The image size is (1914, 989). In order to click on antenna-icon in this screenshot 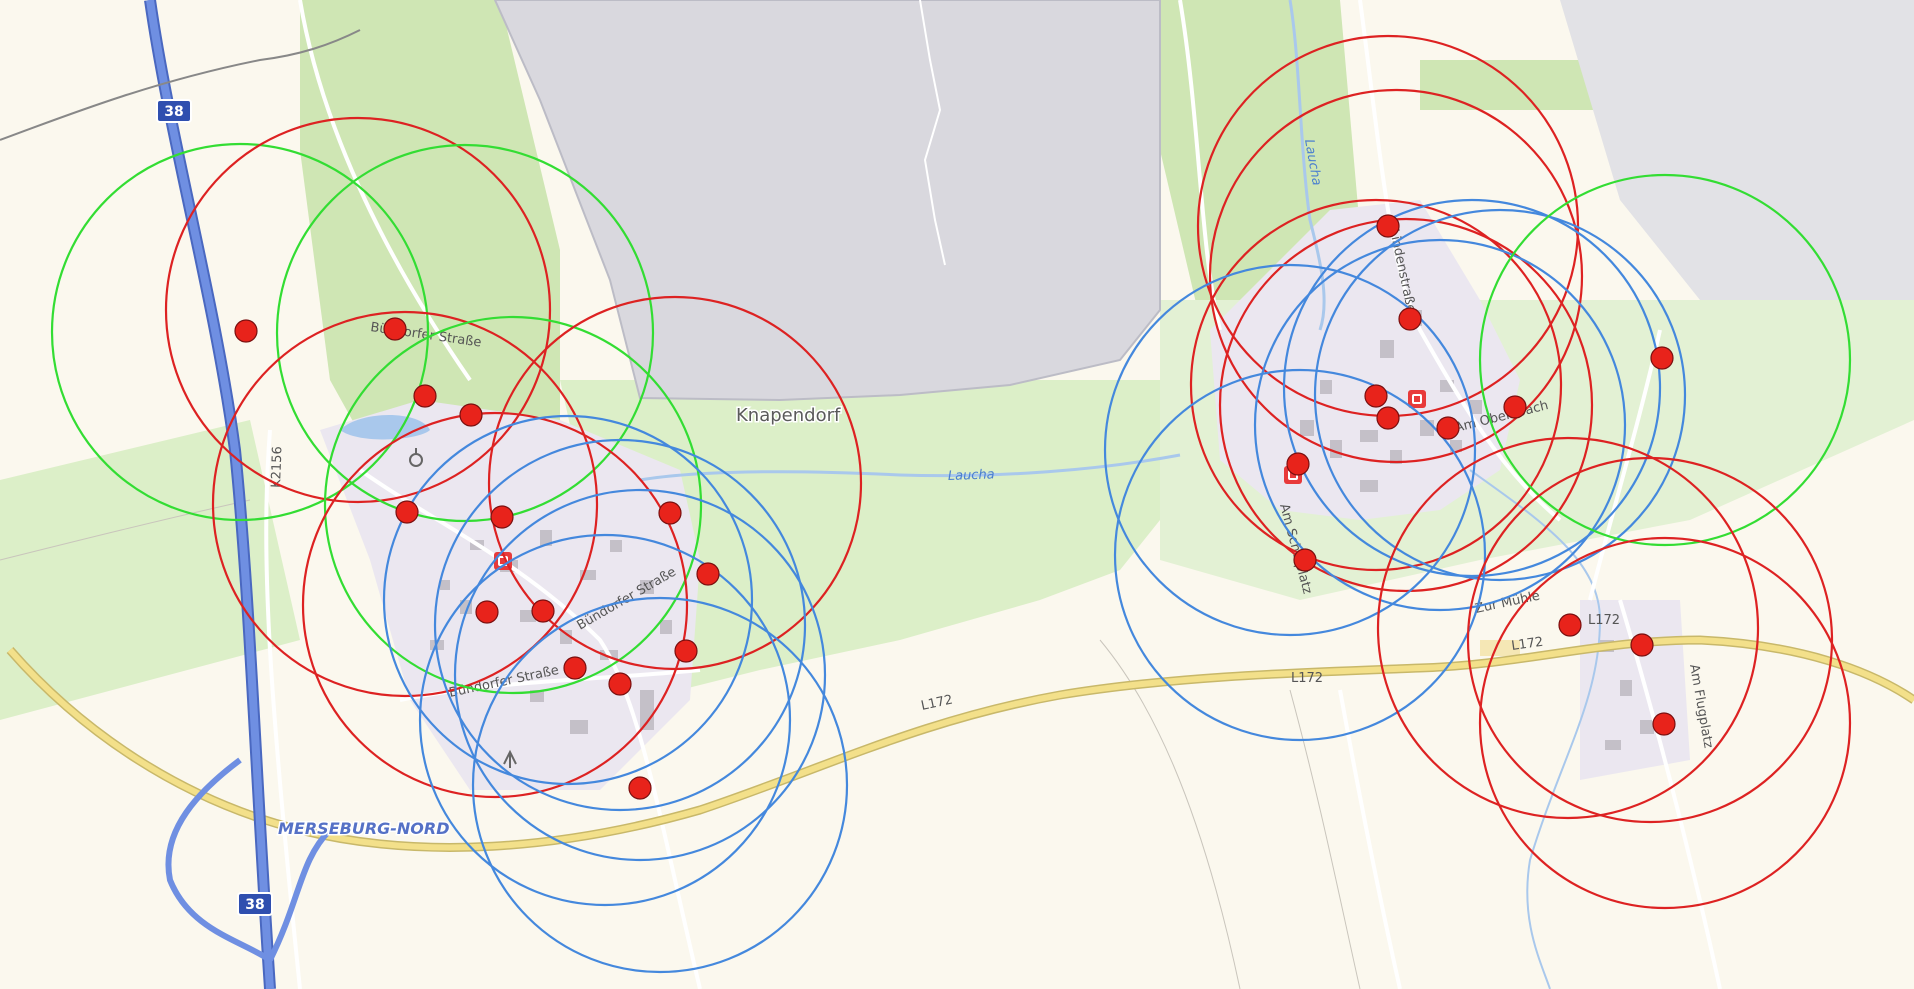, I will do `click(510, 758)`.